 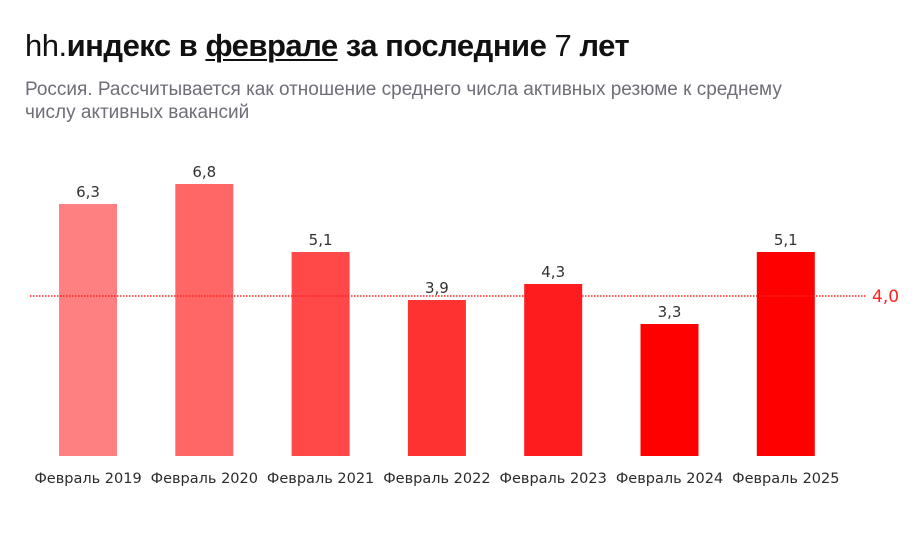 What do you see at coordinates (600, 45) in the screenshot?
I see `title-part-3: лет` at bounding box center [600, 45].